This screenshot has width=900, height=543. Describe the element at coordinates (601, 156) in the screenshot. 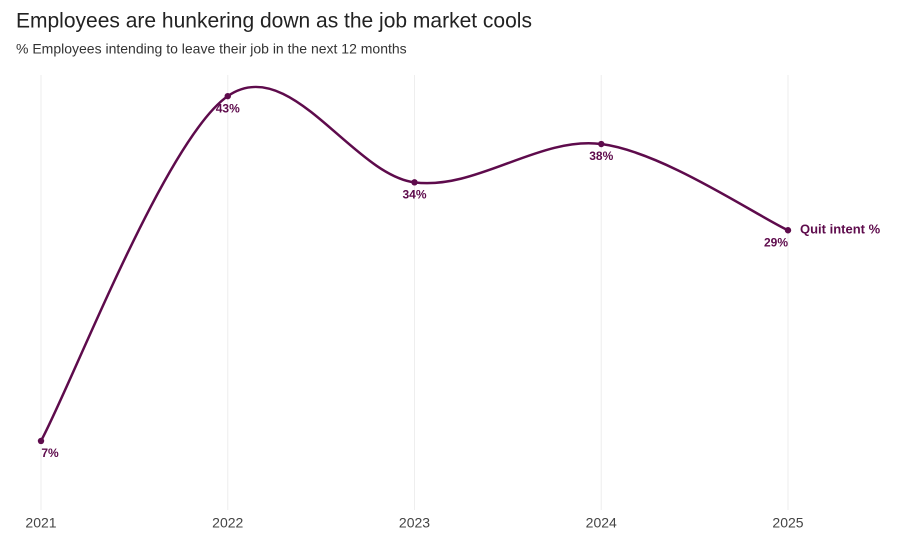

I see `value-label: 38%` at that location.